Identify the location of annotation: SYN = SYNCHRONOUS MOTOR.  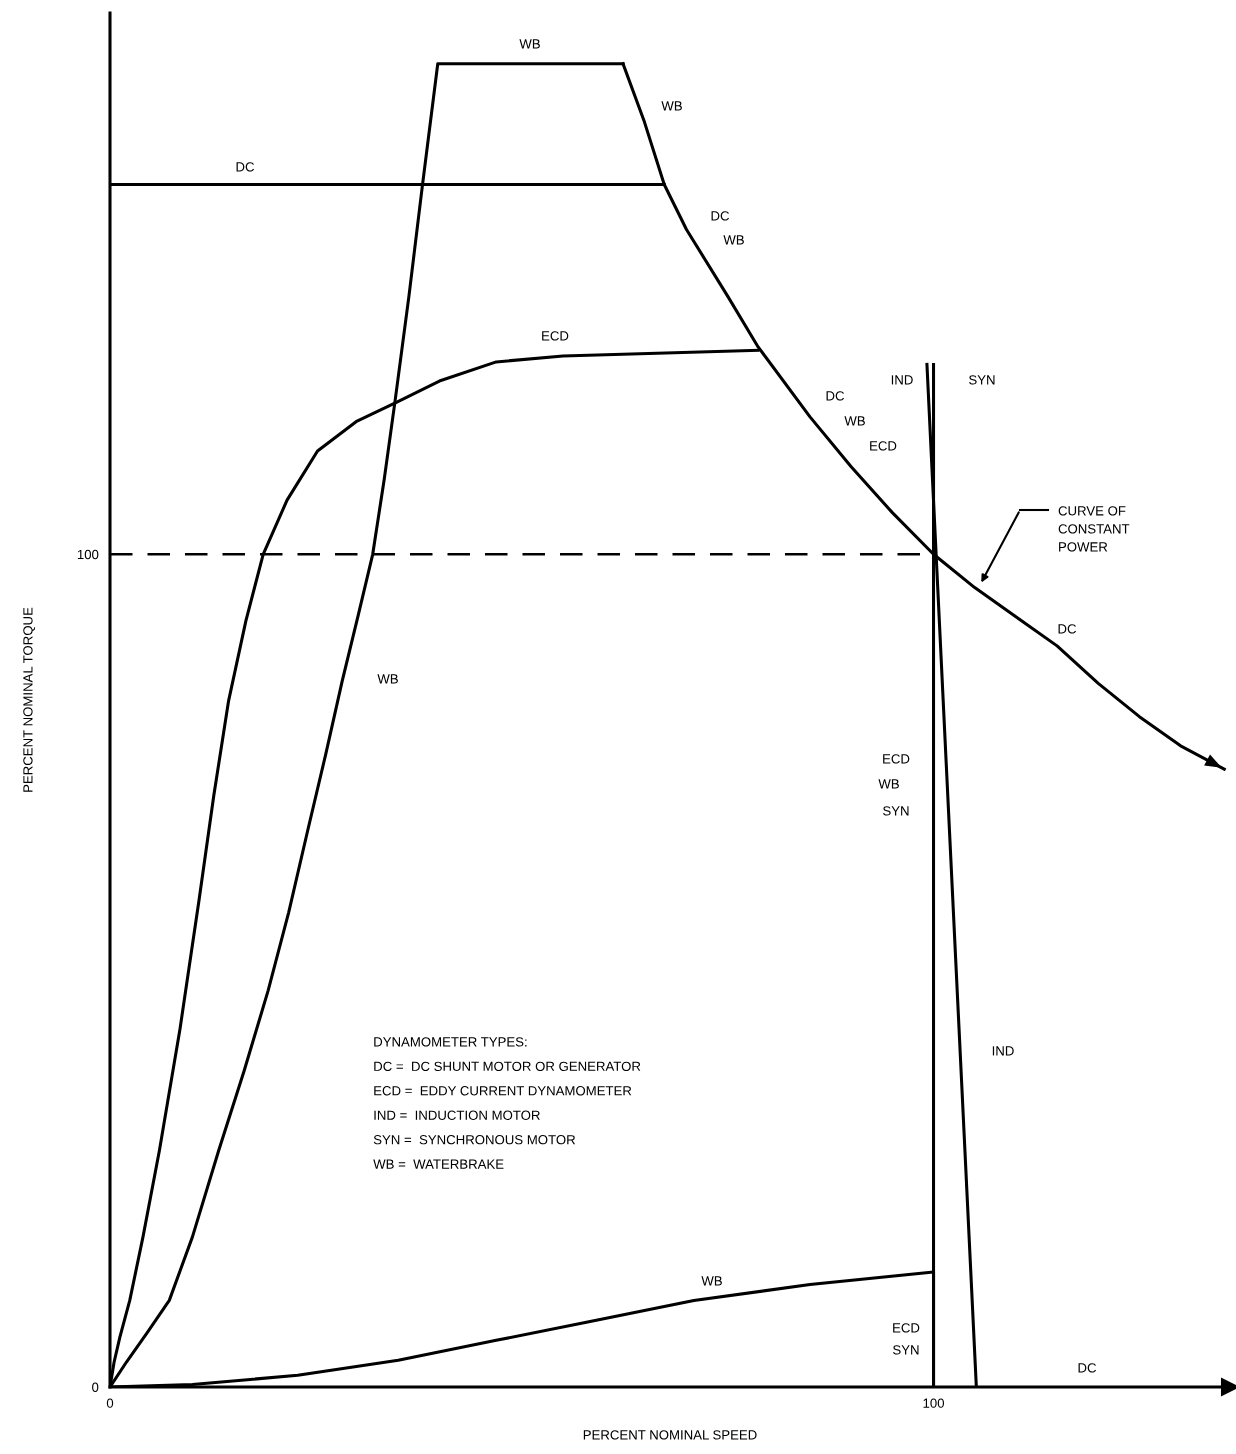
(474, 1140).